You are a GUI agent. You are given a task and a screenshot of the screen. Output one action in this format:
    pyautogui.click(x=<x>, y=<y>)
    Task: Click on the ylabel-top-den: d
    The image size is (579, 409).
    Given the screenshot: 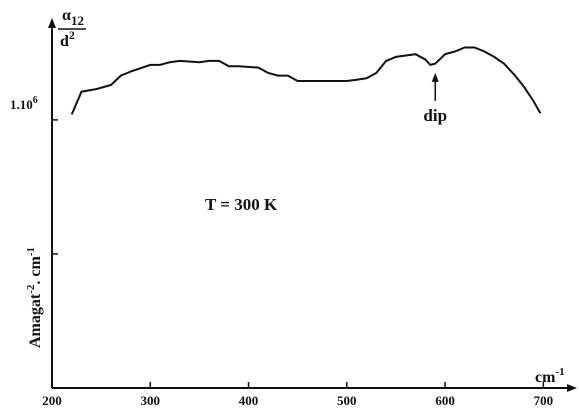 What is the action you would take?
    pyautogui.click(x=64, y=41)
    